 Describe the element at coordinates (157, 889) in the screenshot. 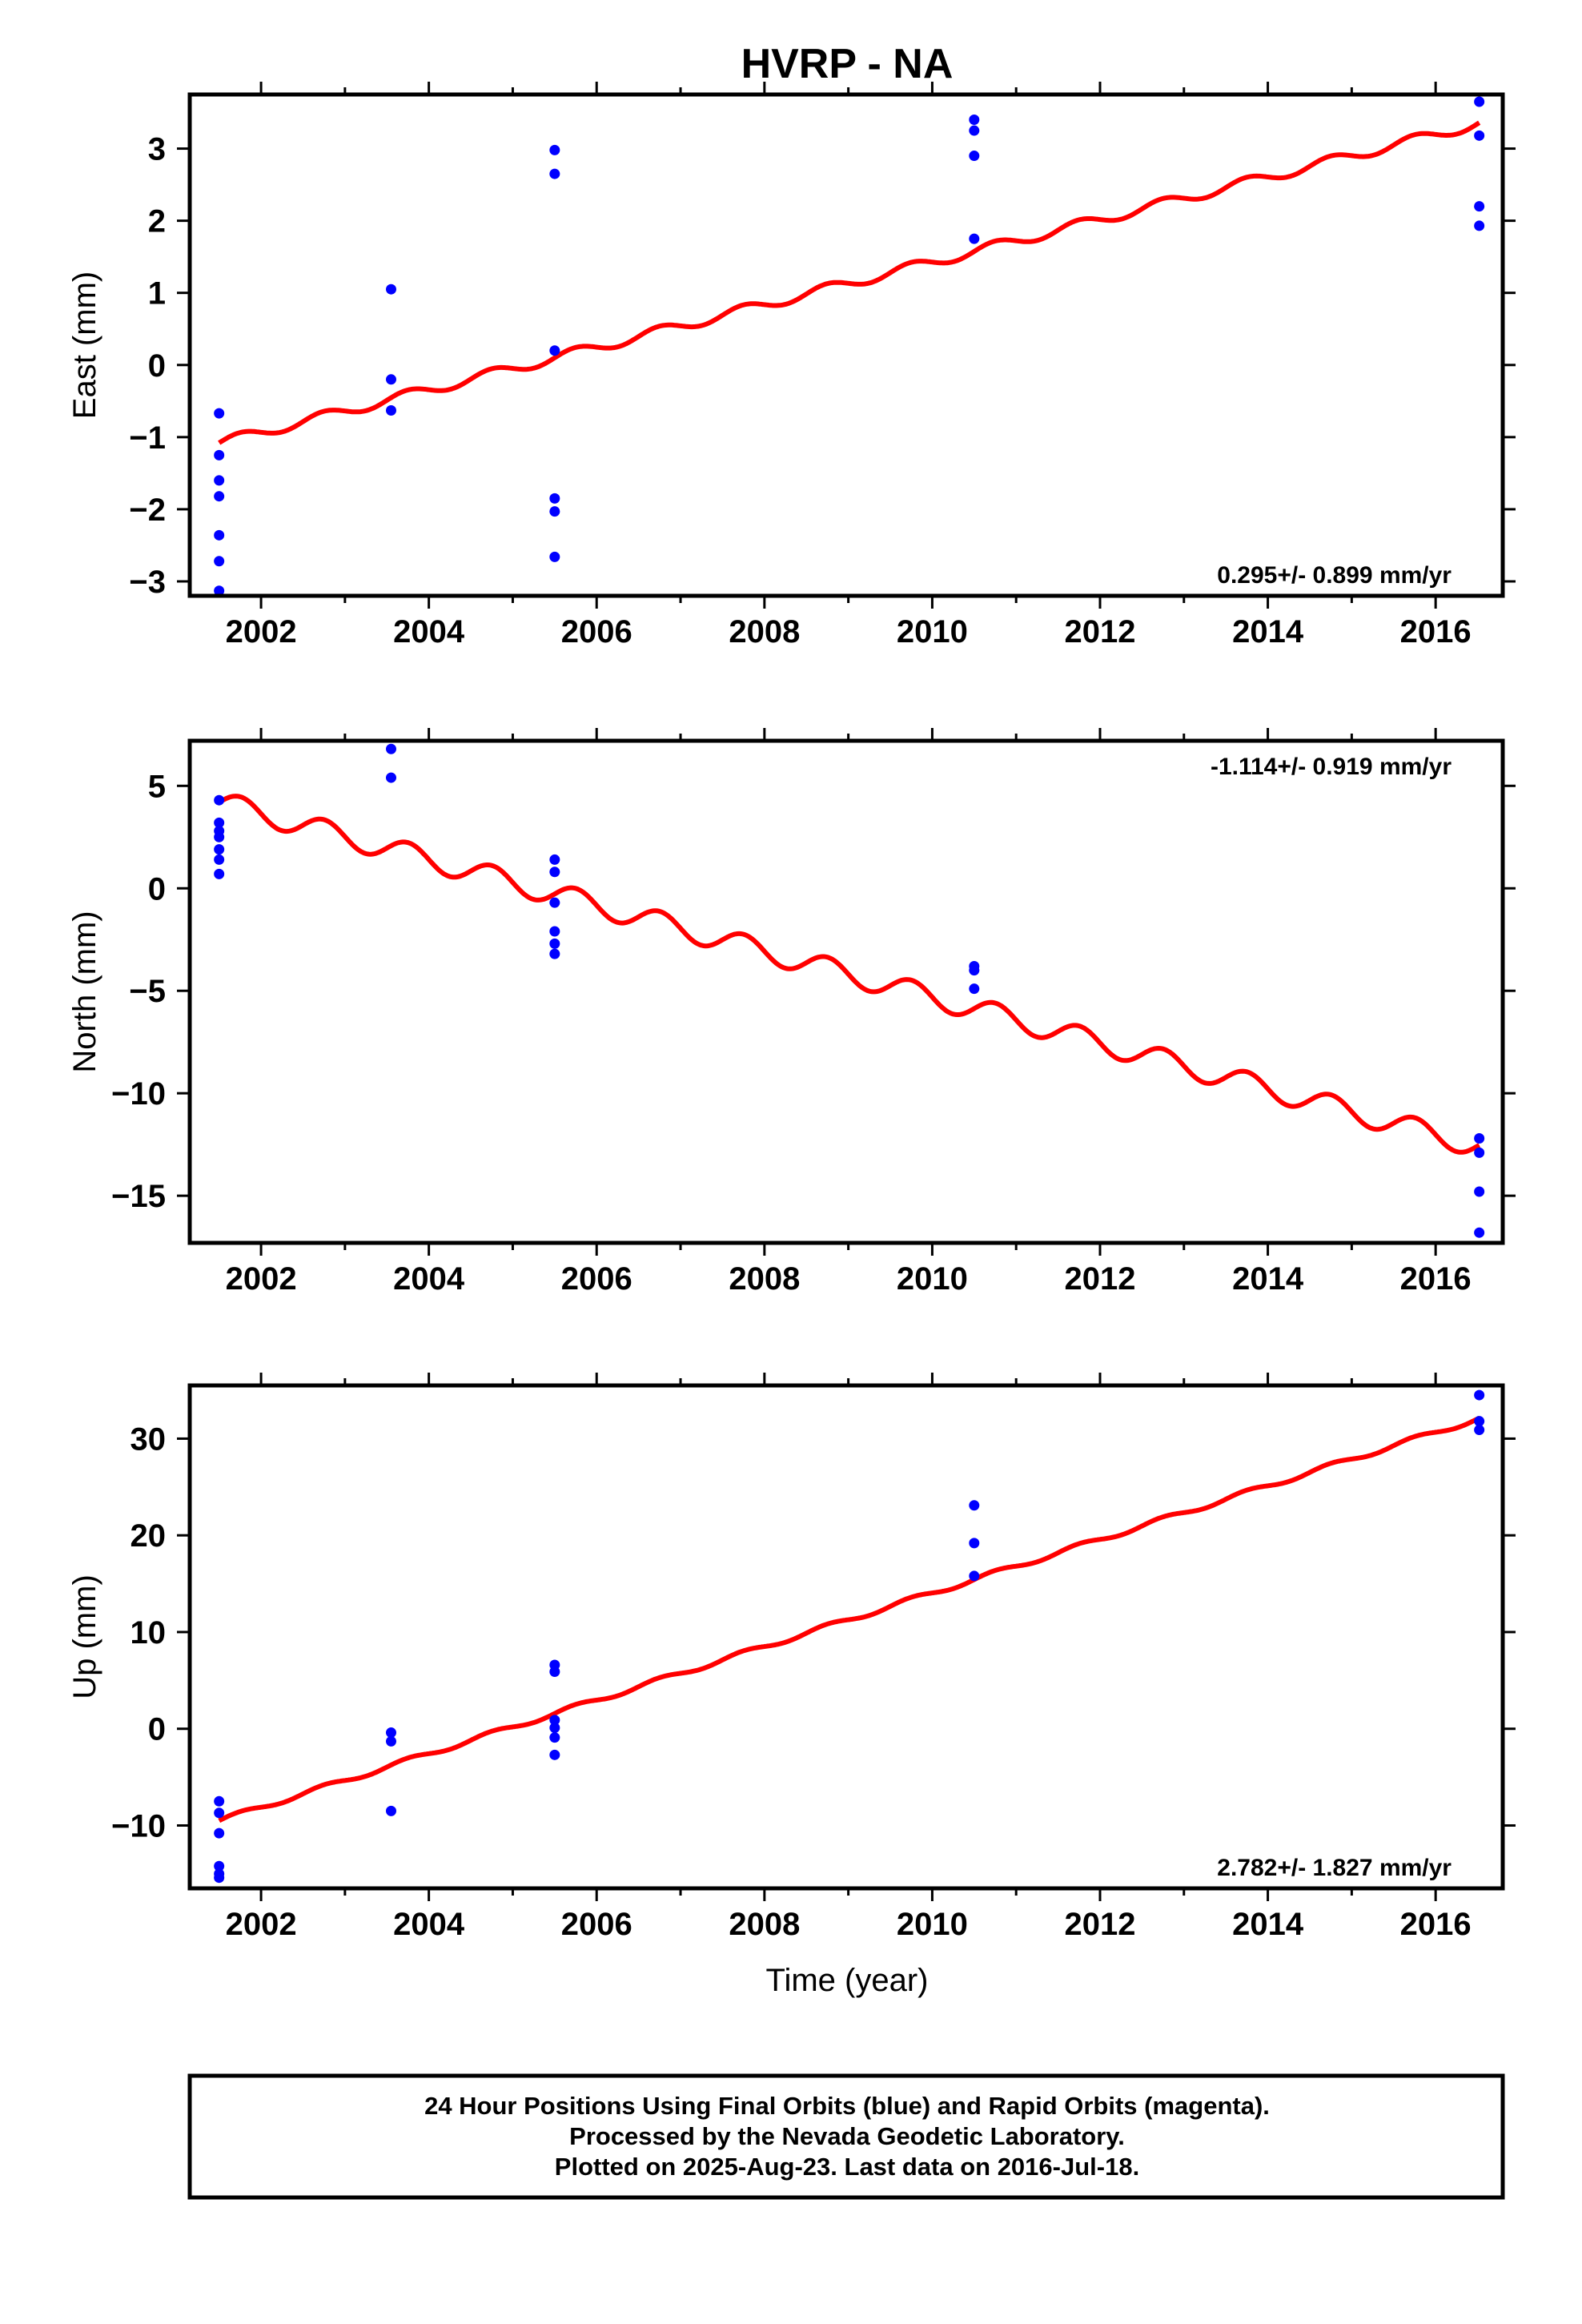

I see `north-y-tick-label: 0` at that location.